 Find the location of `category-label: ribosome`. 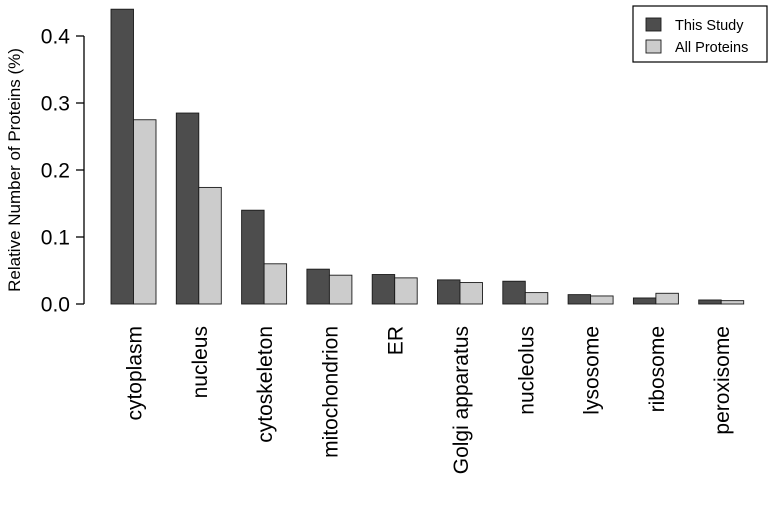

category-label: ribosome is located at coordinates (657, 369).